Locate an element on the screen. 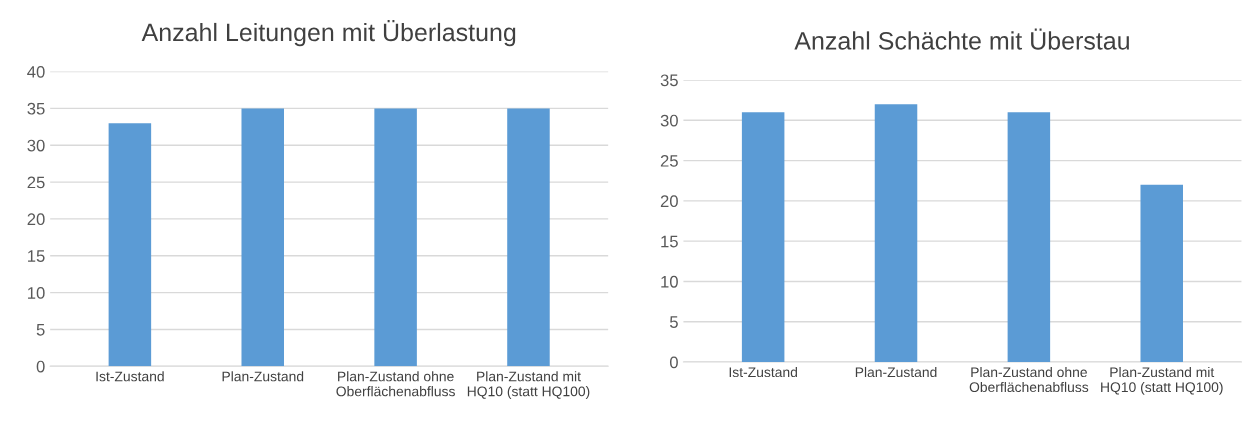  y-tick-label: 40 is located at coordinates (36, 71).